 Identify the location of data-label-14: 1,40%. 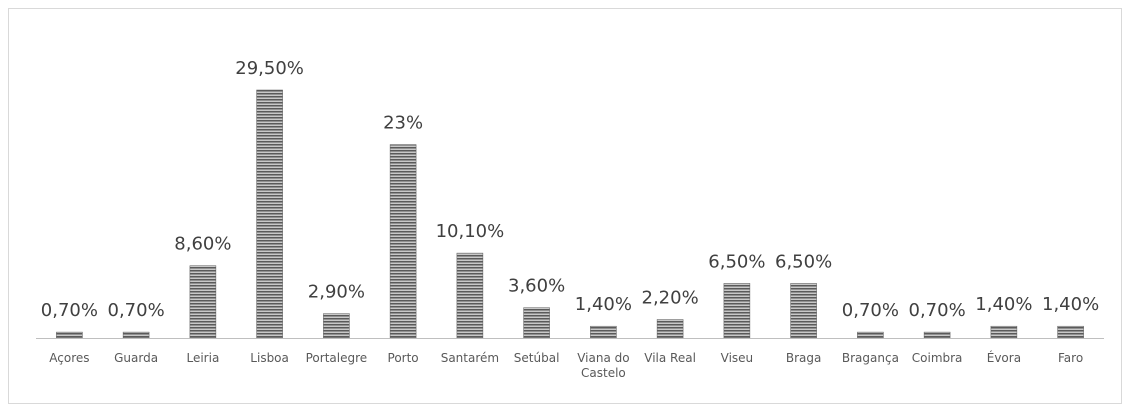
(1003, 304).